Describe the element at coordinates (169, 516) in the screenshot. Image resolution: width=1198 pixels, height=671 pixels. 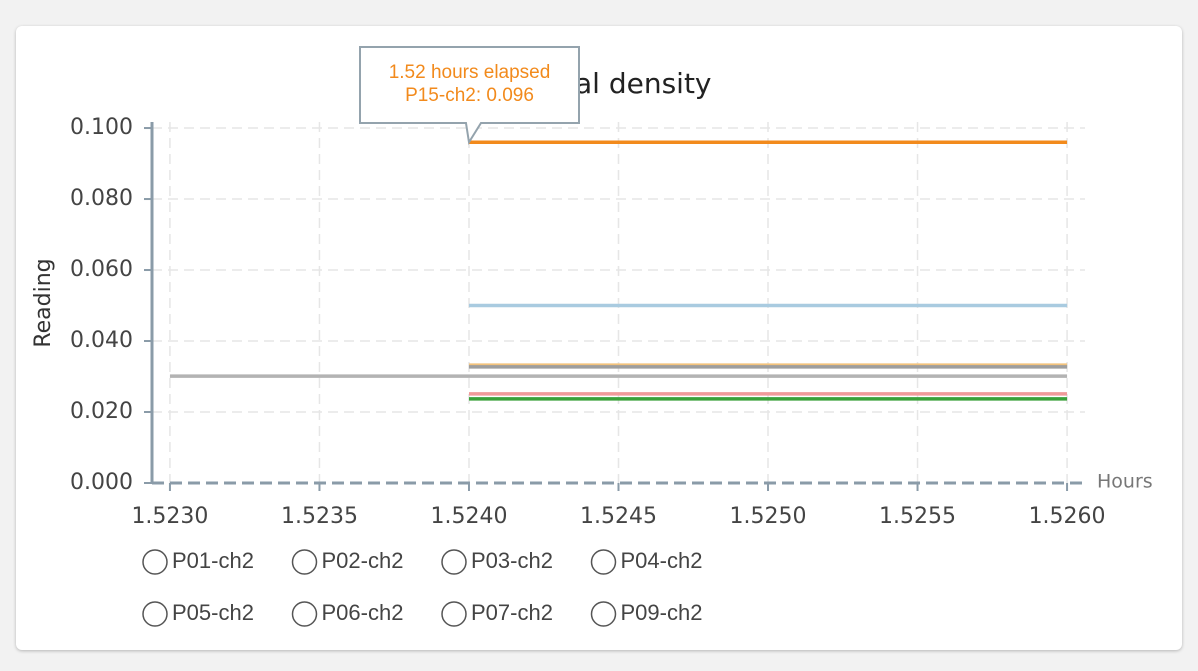
I see `x-tick-label: 1.5230` at that location.